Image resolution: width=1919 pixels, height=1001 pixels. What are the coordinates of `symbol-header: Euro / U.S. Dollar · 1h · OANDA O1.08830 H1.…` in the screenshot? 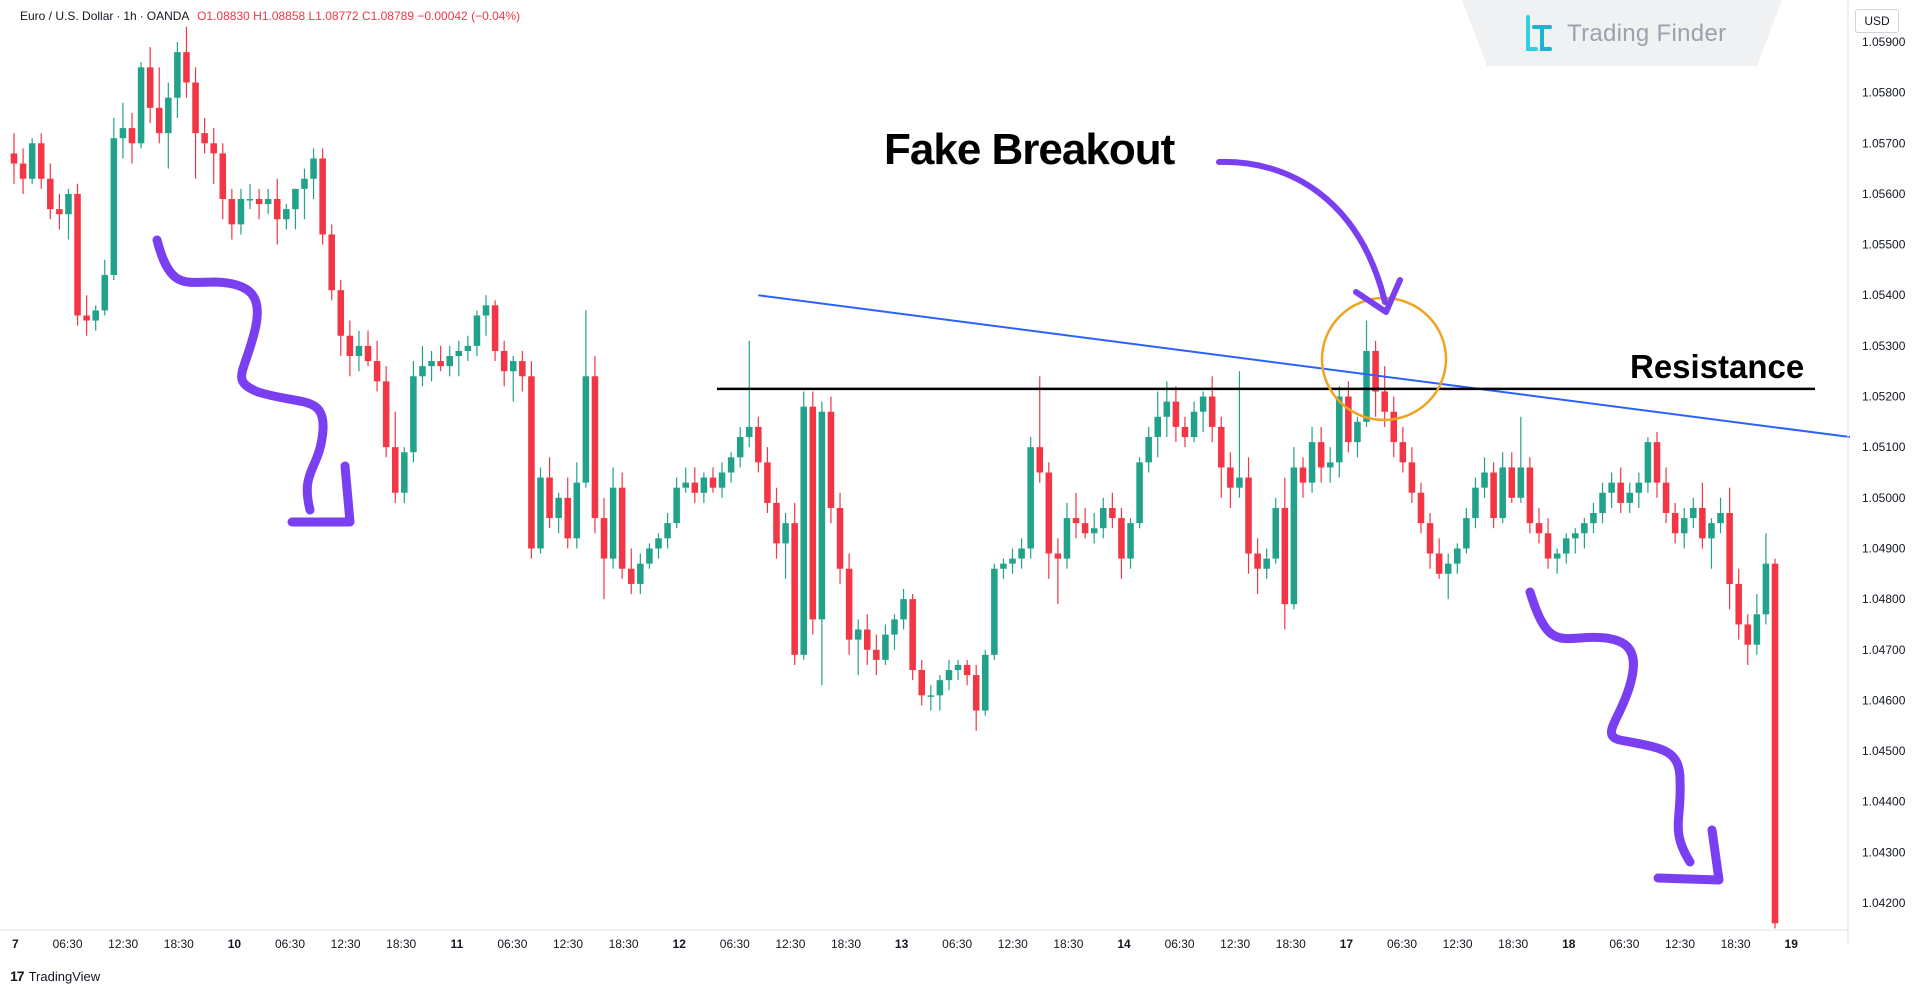 It's located at (270, 16).